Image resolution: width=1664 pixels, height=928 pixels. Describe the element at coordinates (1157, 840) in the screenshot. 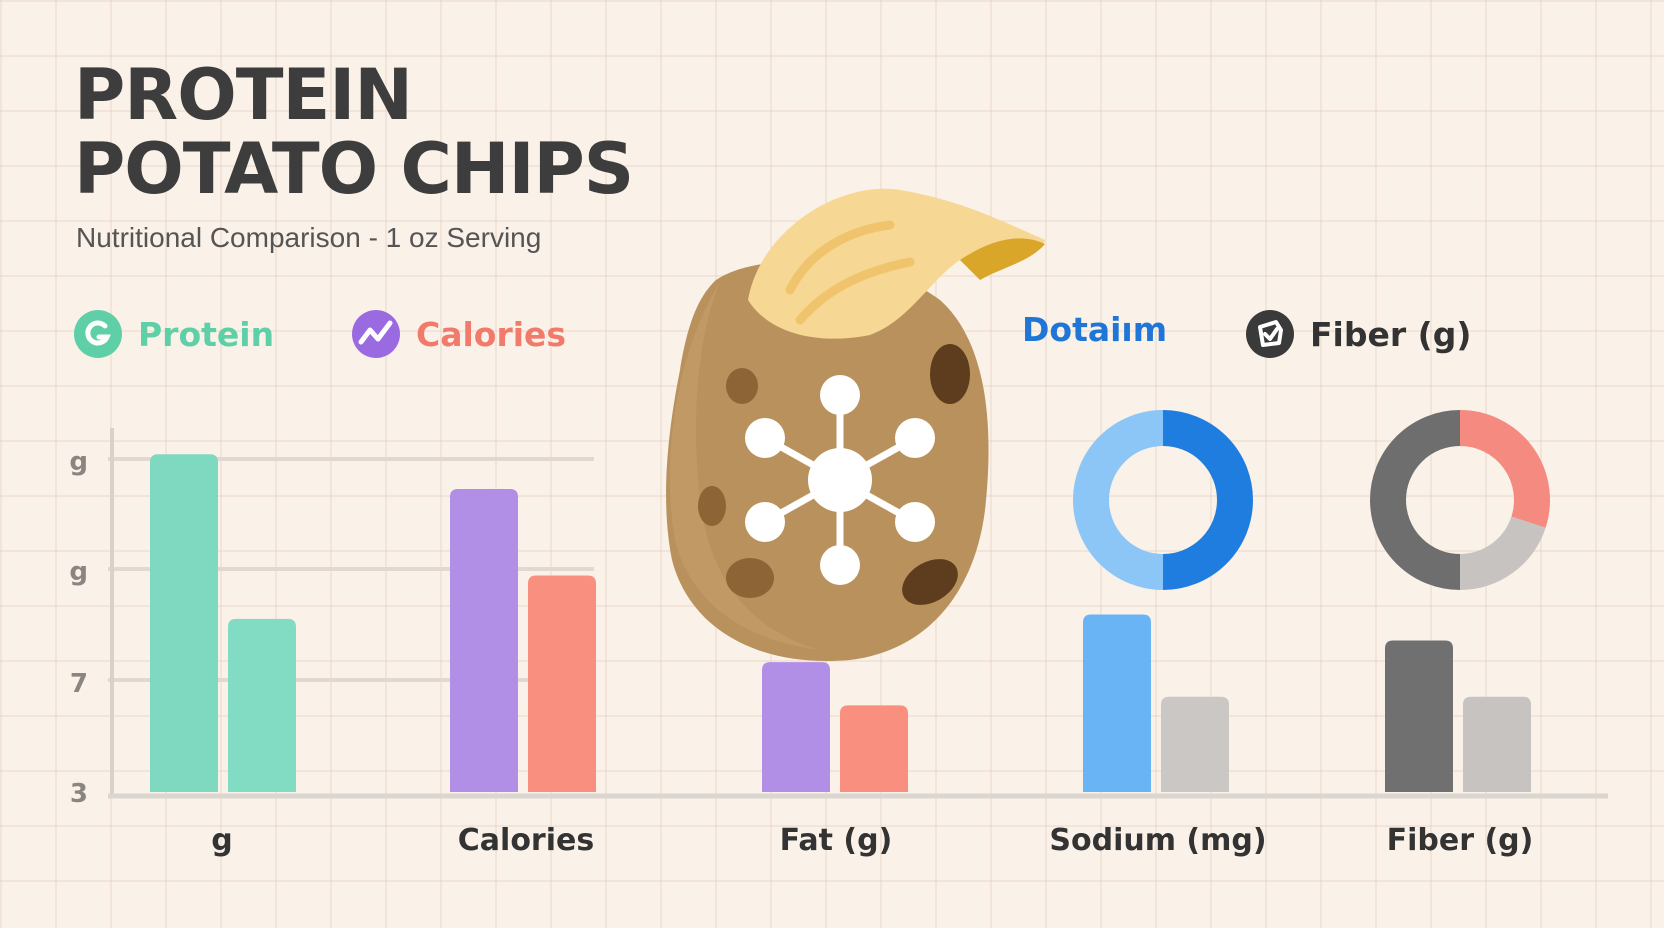

I see `category-label: Sodium (mg)` at that location.